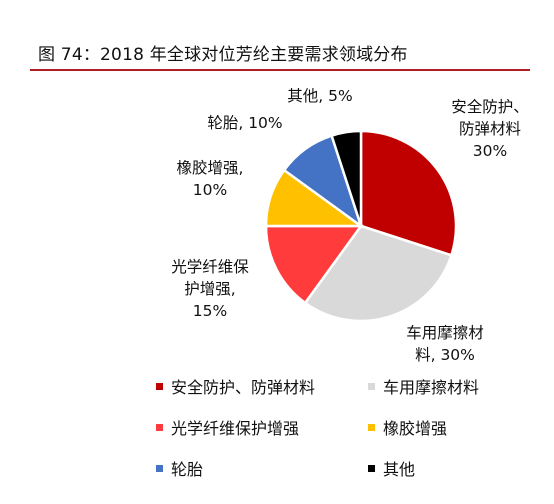 The width and height of the screenshot is (554, 504). Describe the element at coordinates (445, 344) in the screenshot. I see `slice-label-auto-friction: 车用摩擦材料, 30%` at that location.